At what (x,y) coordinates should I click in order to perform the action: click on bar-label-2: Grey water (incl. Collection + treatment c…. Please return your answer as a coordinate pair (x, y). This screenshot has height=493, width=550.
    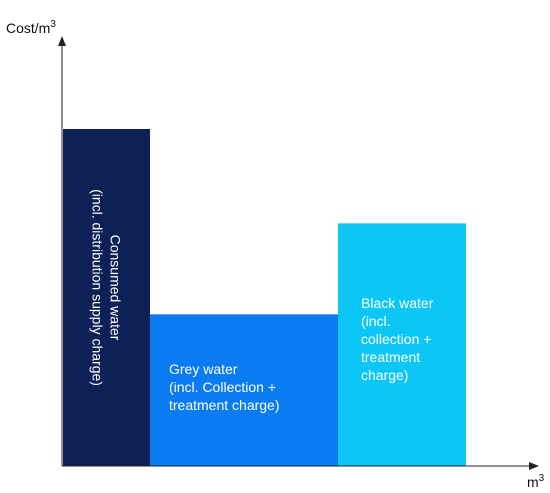
    Looking at the image, I should click on (224, 387).